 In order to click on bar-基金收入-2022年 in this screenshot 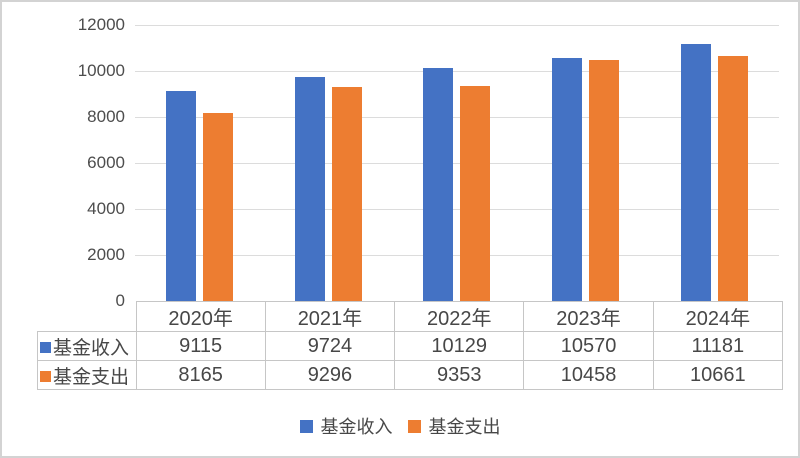, I will do `click(438, 184)`.